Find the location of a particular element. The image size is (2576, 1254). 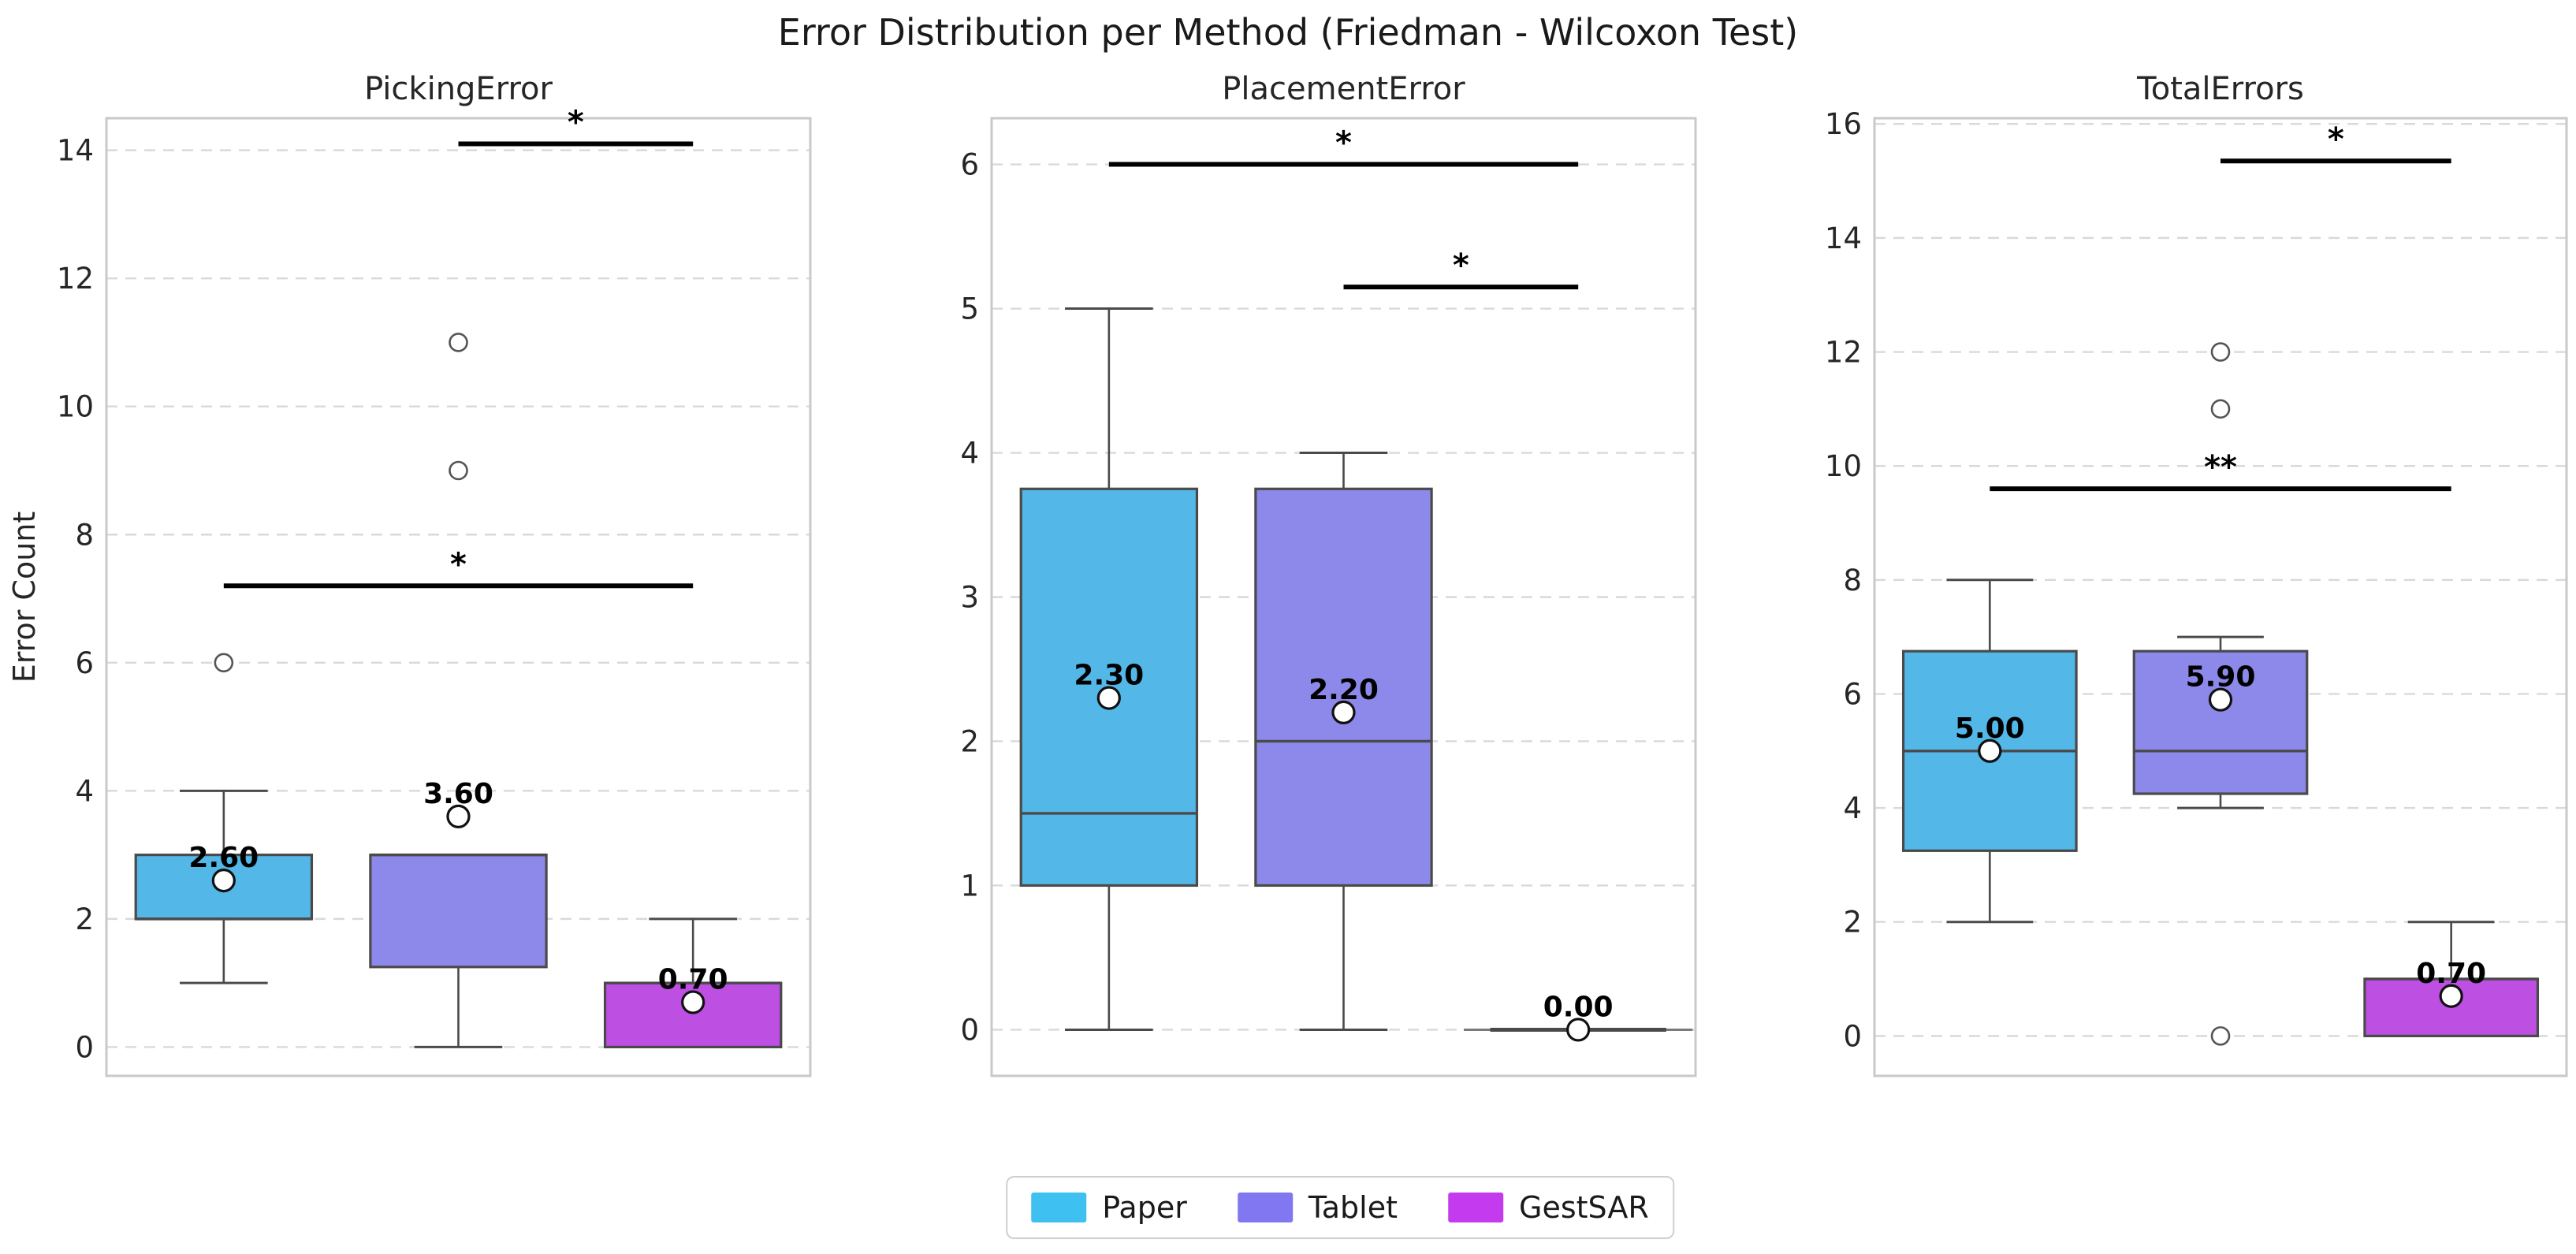

mean-label: 0.00 is located at coordinates (1578, 1007).